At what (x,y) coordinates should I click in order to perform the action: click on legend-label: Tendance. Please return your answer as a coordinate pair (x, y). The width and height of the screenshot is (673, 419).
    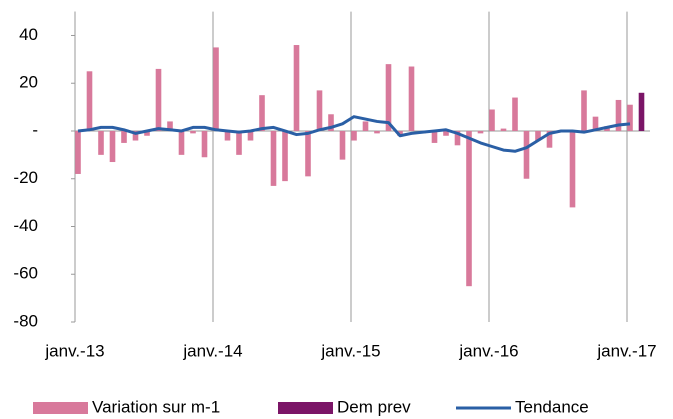
    Looking at the image, I should click on (552, 406).